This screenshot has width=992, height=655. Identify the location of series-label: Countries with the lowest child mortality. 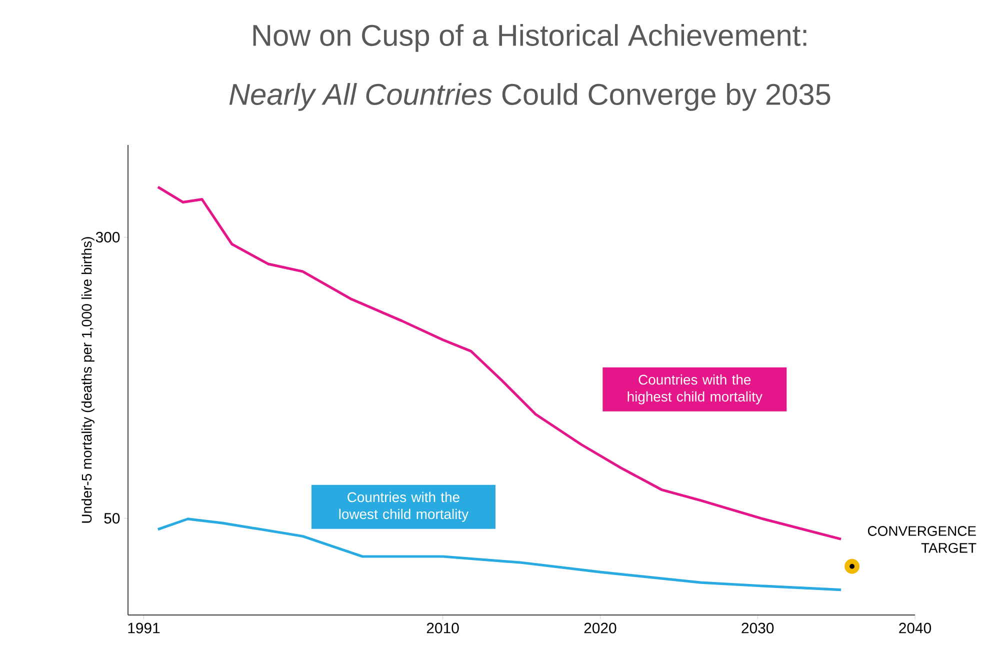
(404, 507).